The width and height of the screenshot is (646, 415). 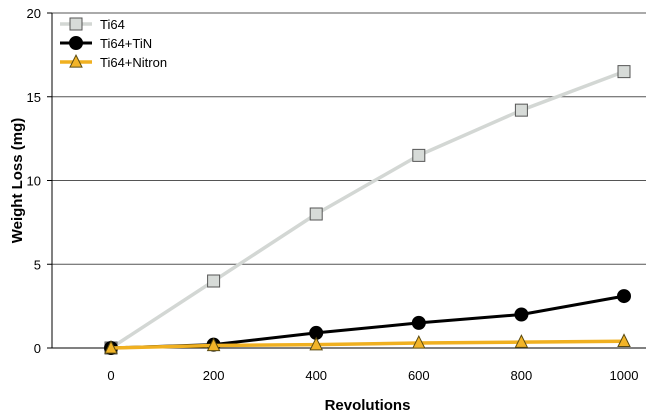 I want to click on legend-item: Ti64+TiN, so click(x=106, y=43).